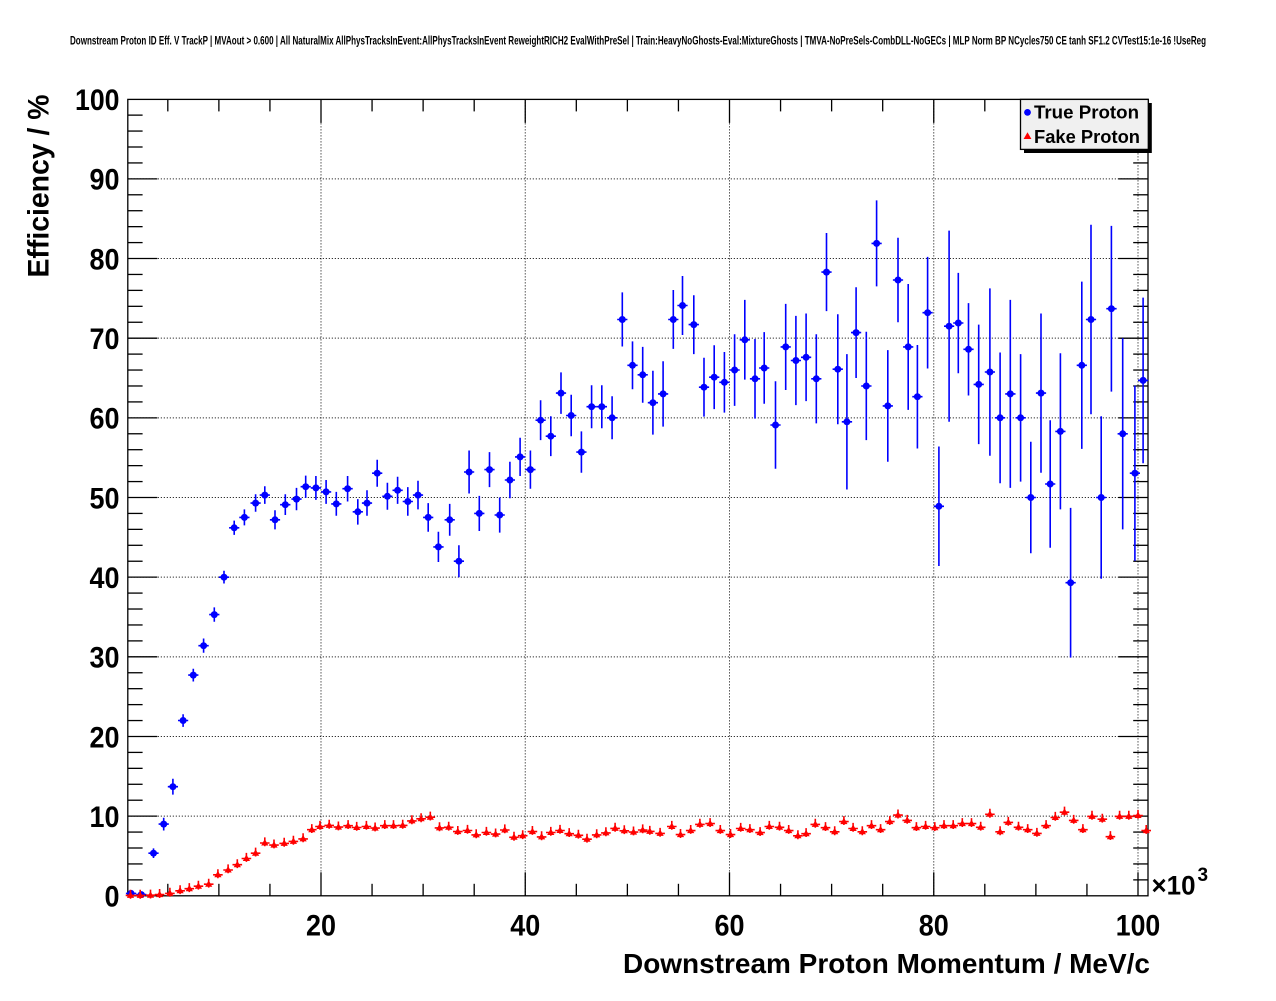 The image size is (1276, 1001). I want to click on svg-text: 30, so click(105, 658).